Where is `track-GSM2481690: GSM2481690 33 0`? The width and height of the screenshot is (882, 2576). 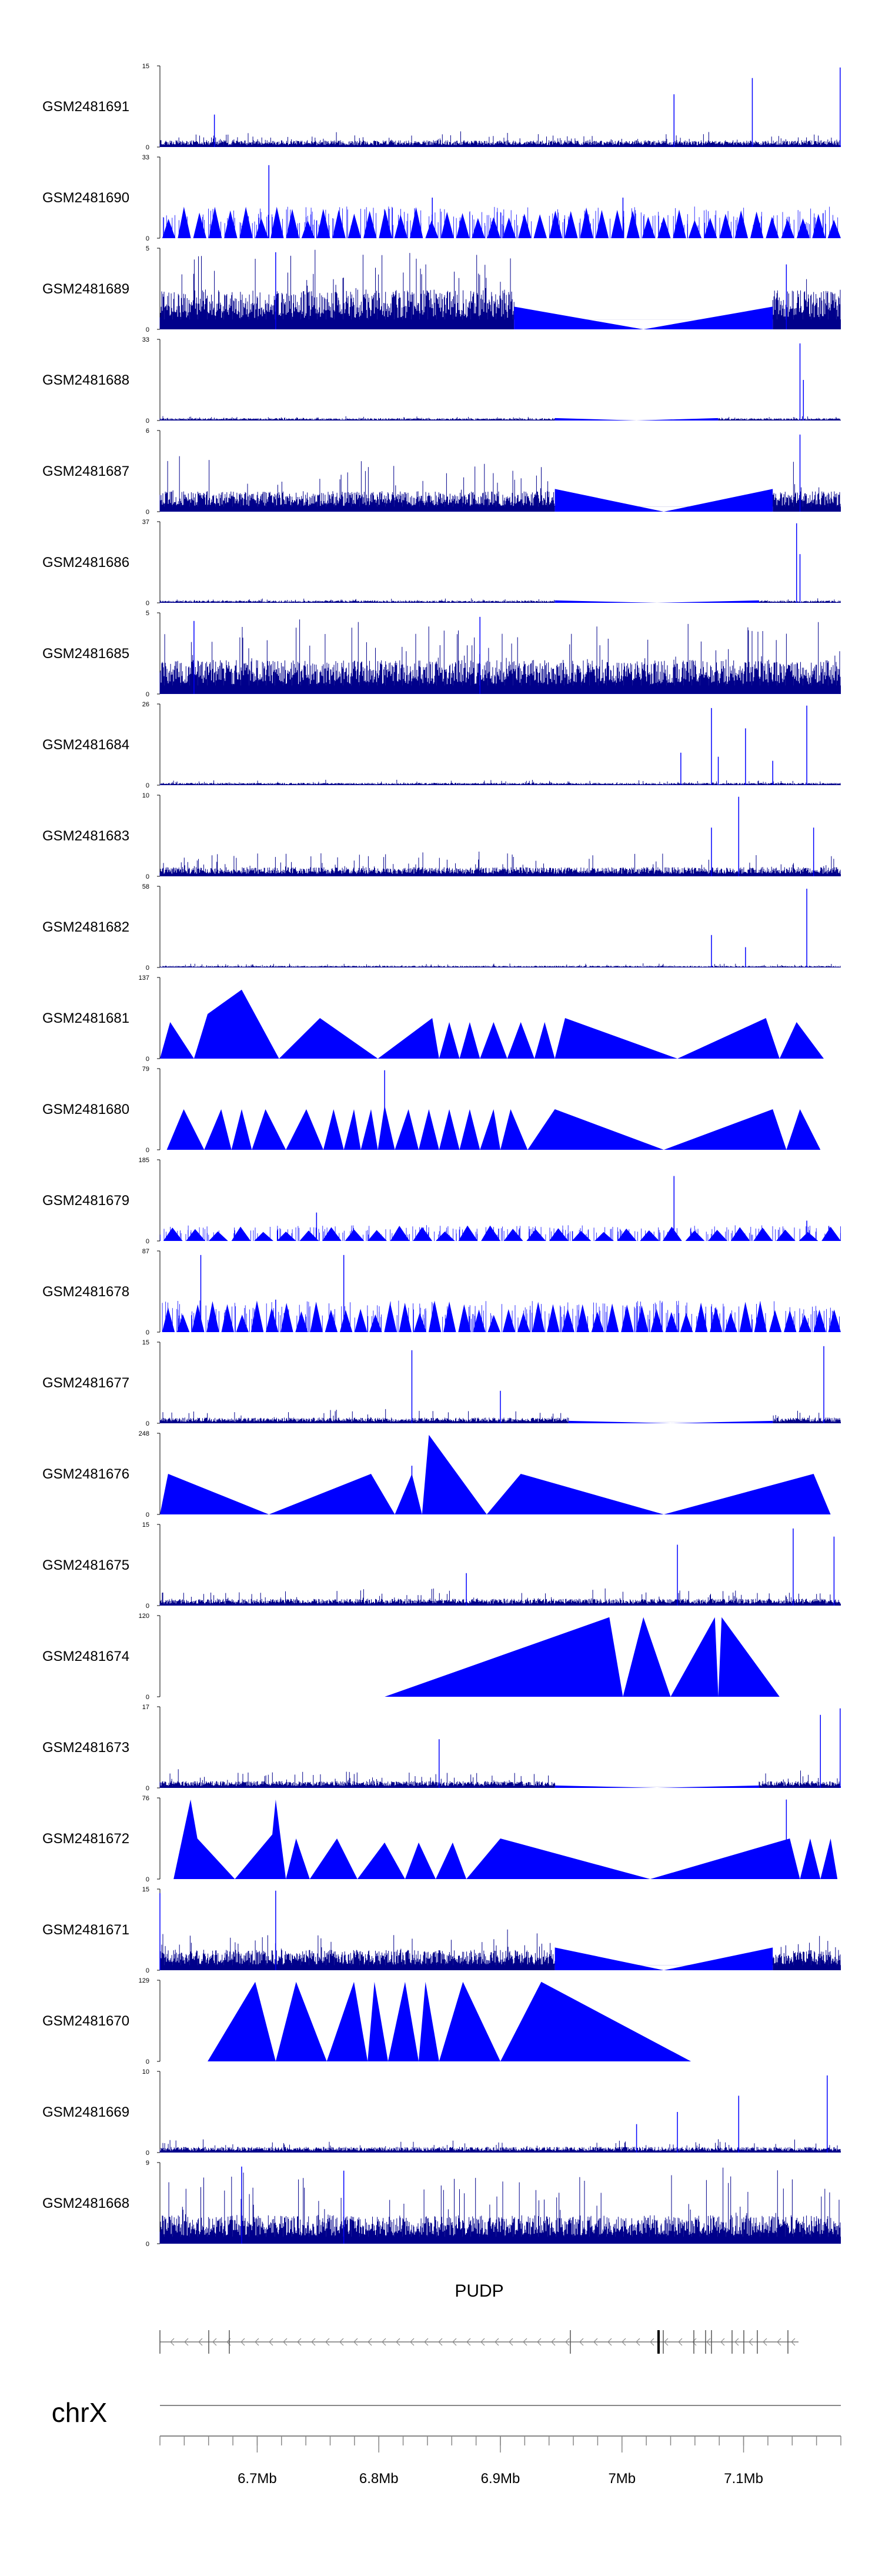
track-GSM2481690: GSM2481690 33 0 is located at coordinates (441, 198).